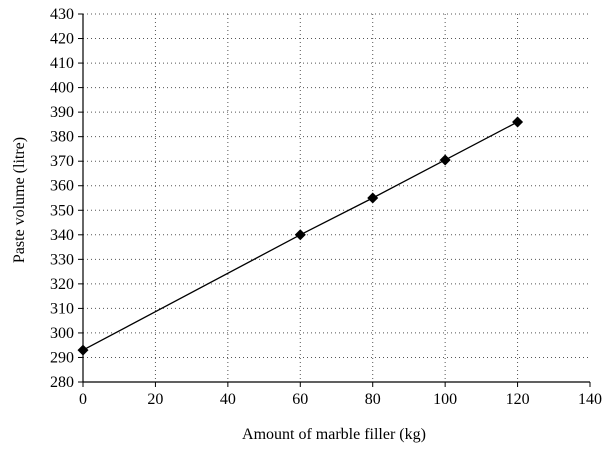  Describe the element at coordinates (62, 88) in the screenshot. I see `y-tick-label: 400` at that location.